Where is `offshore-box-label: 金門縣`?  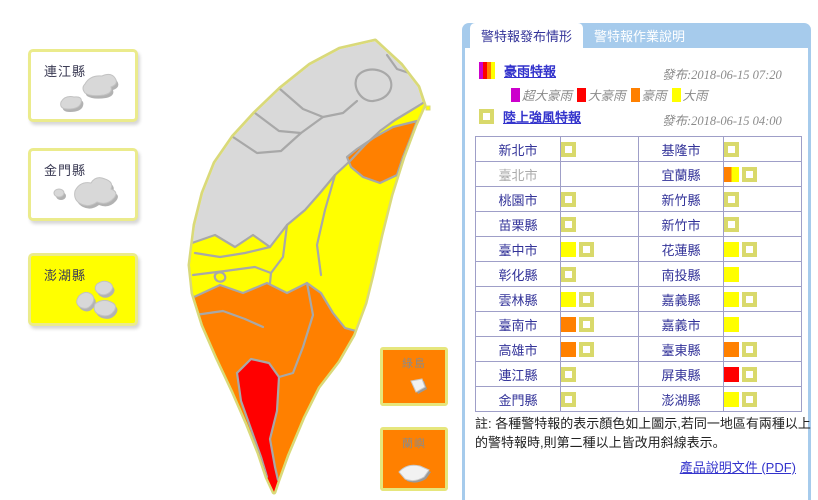 offshore-box-label: 金門縣 is located at coordinates (65, 170).